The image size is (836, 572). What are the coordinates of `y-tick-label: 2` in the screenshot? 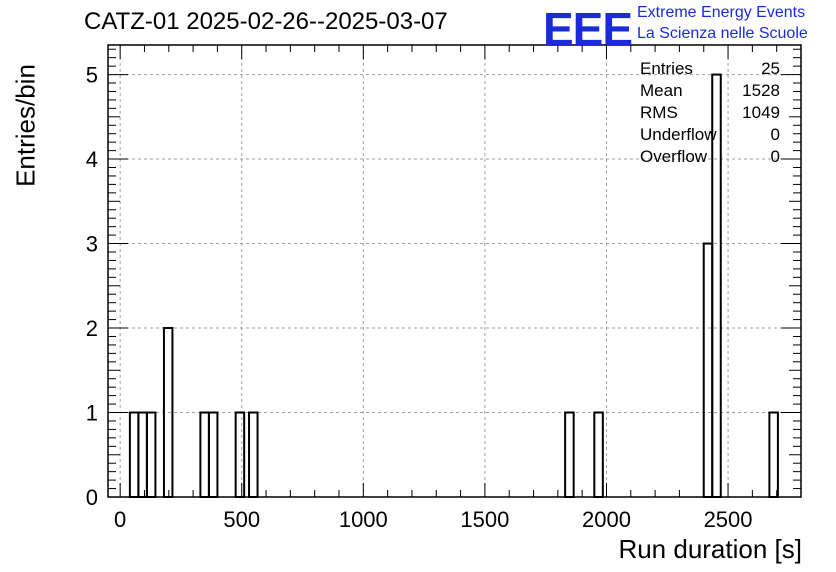 It's located at (92, 328).